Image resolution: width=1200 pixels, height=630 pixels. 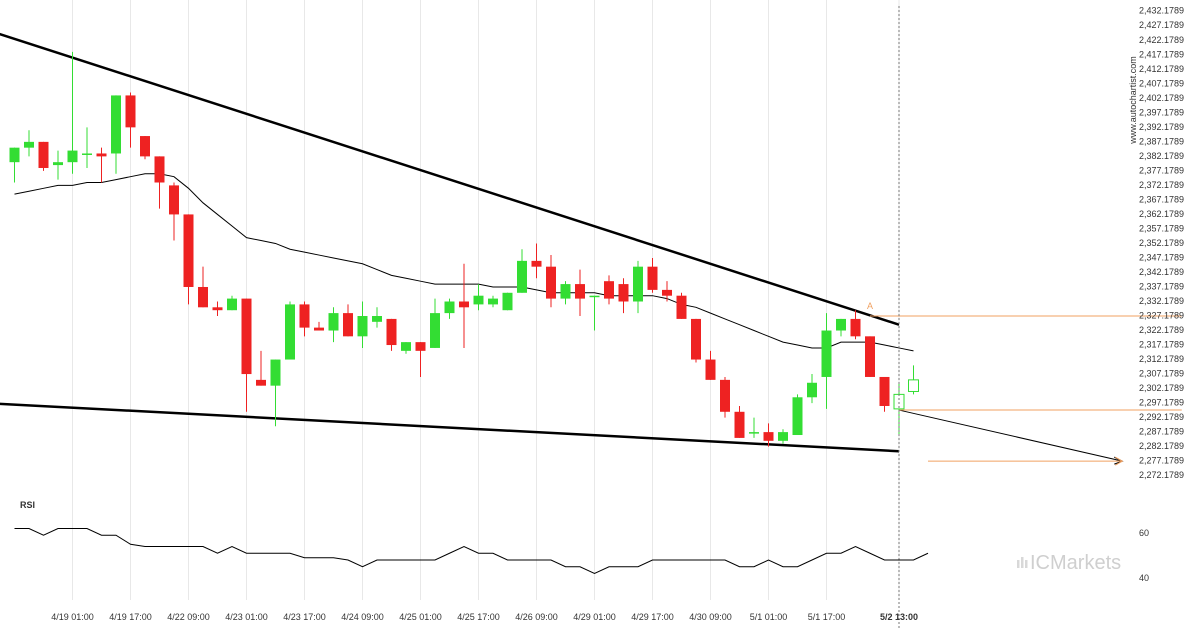 What do you see at coordinates (1161, 185) in the screenshot?
I see `price-tick-label: 2,372.1789` at bounding box center [1161, 185].